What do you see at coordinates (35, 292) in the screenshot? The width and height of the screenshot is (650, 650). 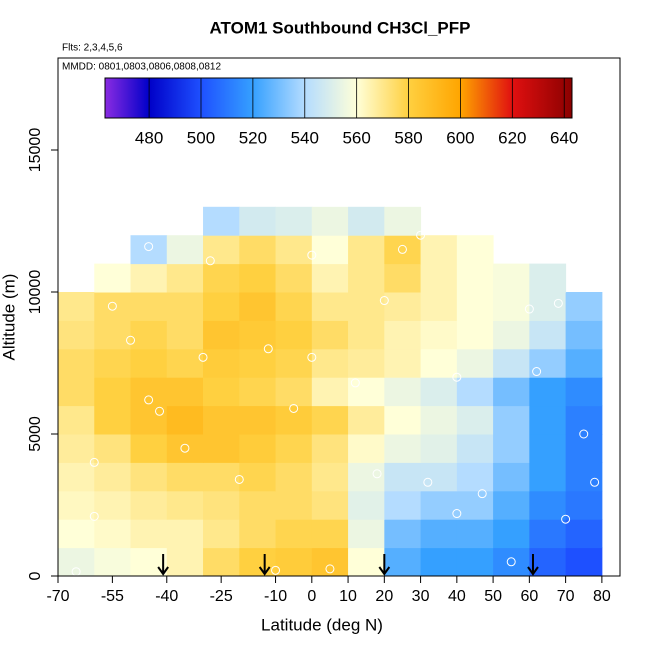 I see `y-tick-label: 10000` at bounding box center [35, 292].